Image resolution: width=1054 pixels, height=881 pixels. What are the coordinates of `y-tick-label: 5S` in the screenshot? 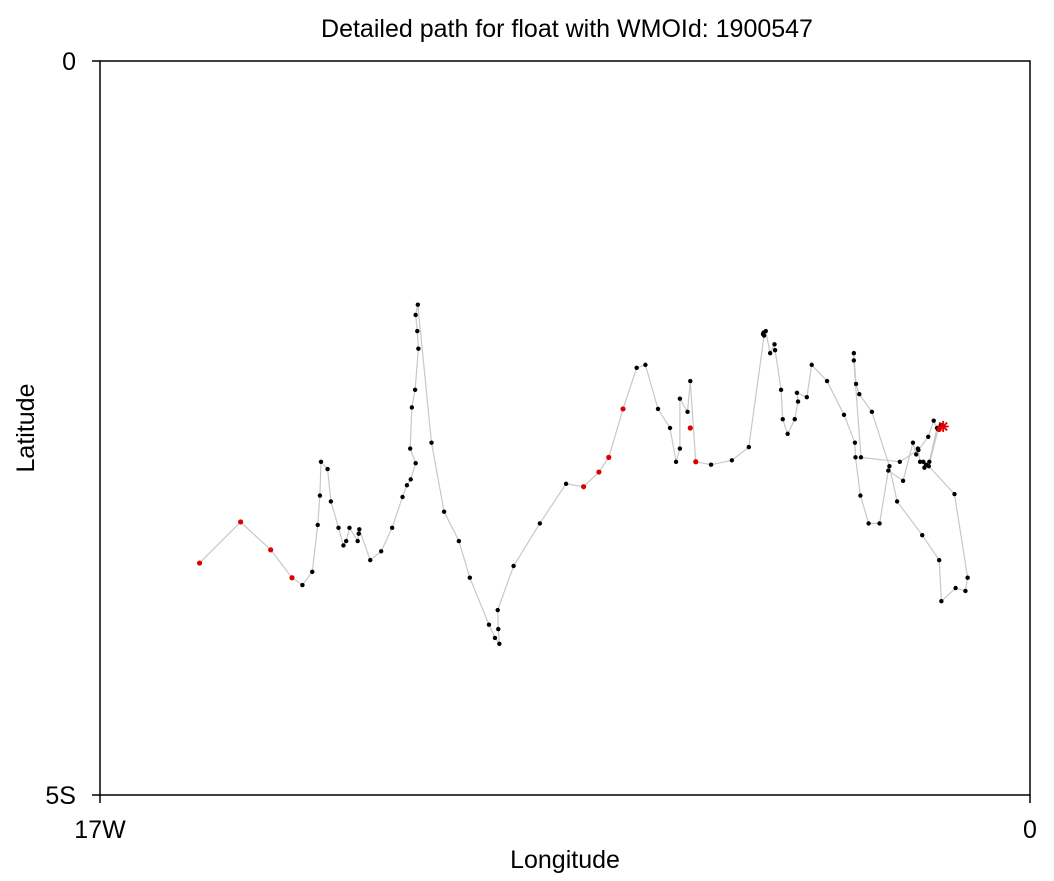 It's located at (60, 796).